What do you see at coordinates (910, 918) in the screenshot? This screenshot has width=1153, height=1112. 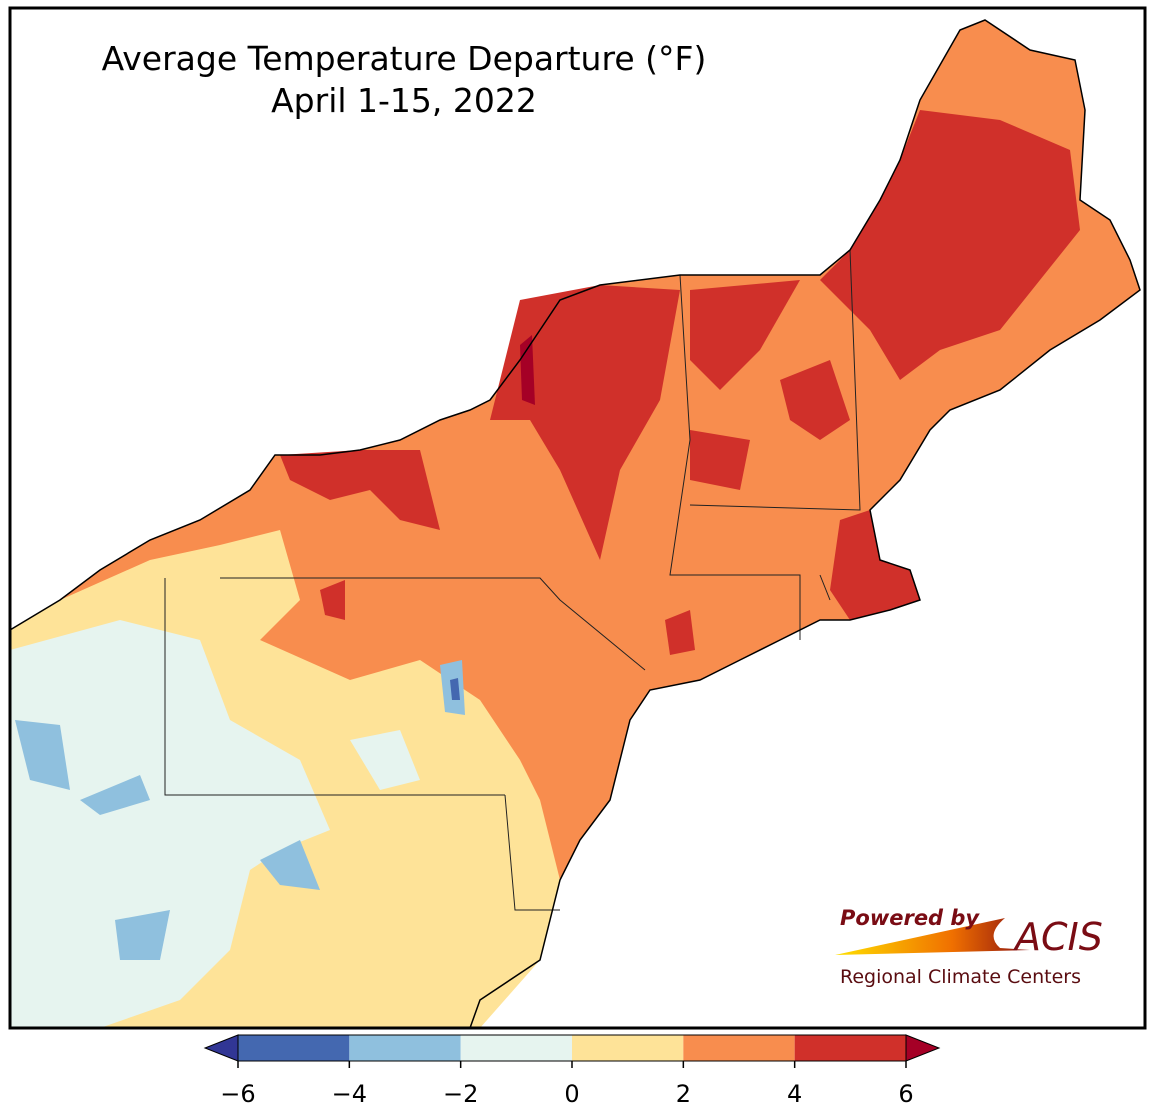 I see `logo-powered-by: Powered by` at bounding box center [910, 918].